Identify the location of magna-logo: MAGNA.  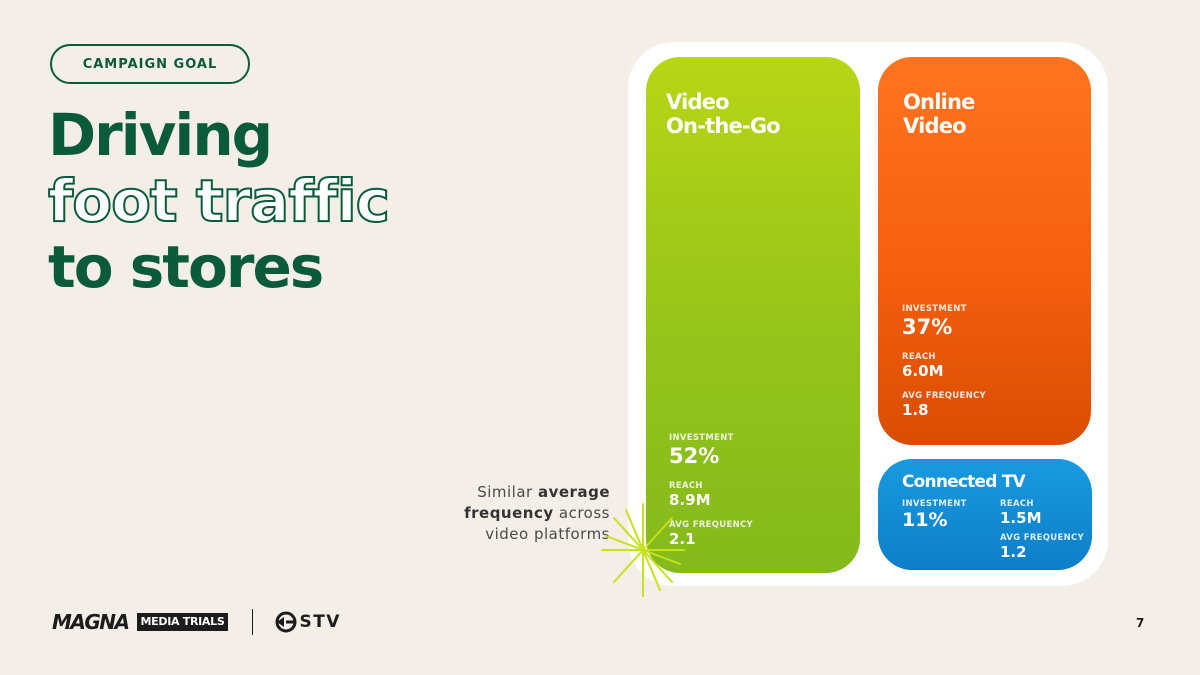
(91, 622).